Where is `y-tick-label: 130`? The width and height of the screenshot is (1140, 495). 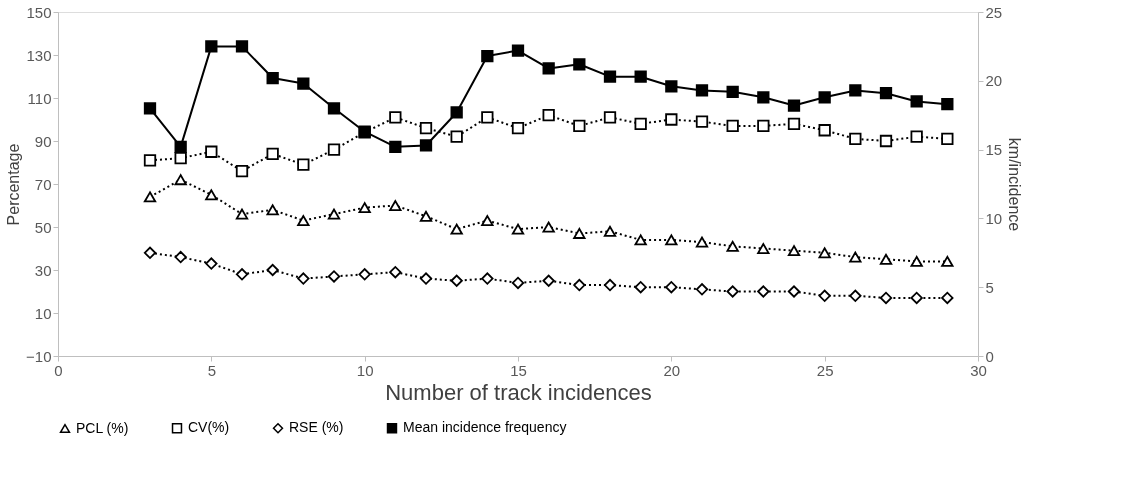
y-tick-label: 130 is located at coordinates (39, 55).